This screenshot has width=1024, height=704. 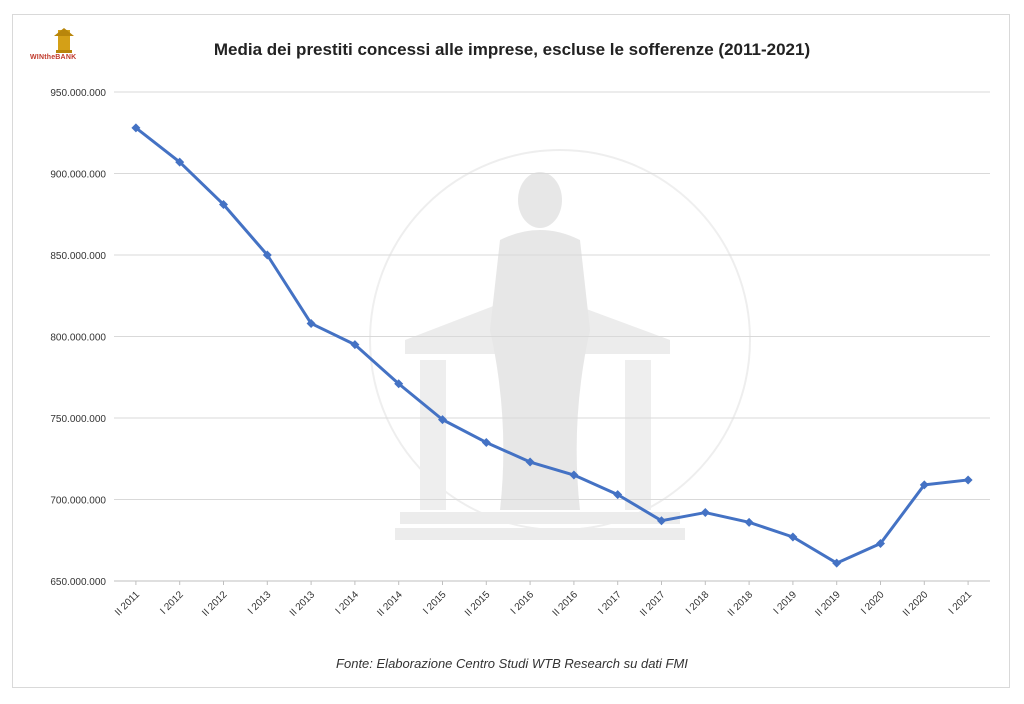 What do you see at coordinates (873, 603) in the screenshot?
I see `x-tick-label: I 2020` at bounding box center [873, 603].